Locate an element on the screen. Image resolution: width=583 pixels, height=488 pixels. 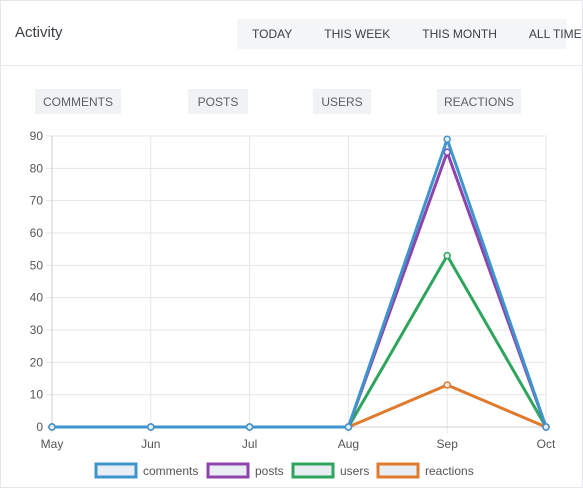
y-tick-label: 20 is located at coordinates (37, 362).